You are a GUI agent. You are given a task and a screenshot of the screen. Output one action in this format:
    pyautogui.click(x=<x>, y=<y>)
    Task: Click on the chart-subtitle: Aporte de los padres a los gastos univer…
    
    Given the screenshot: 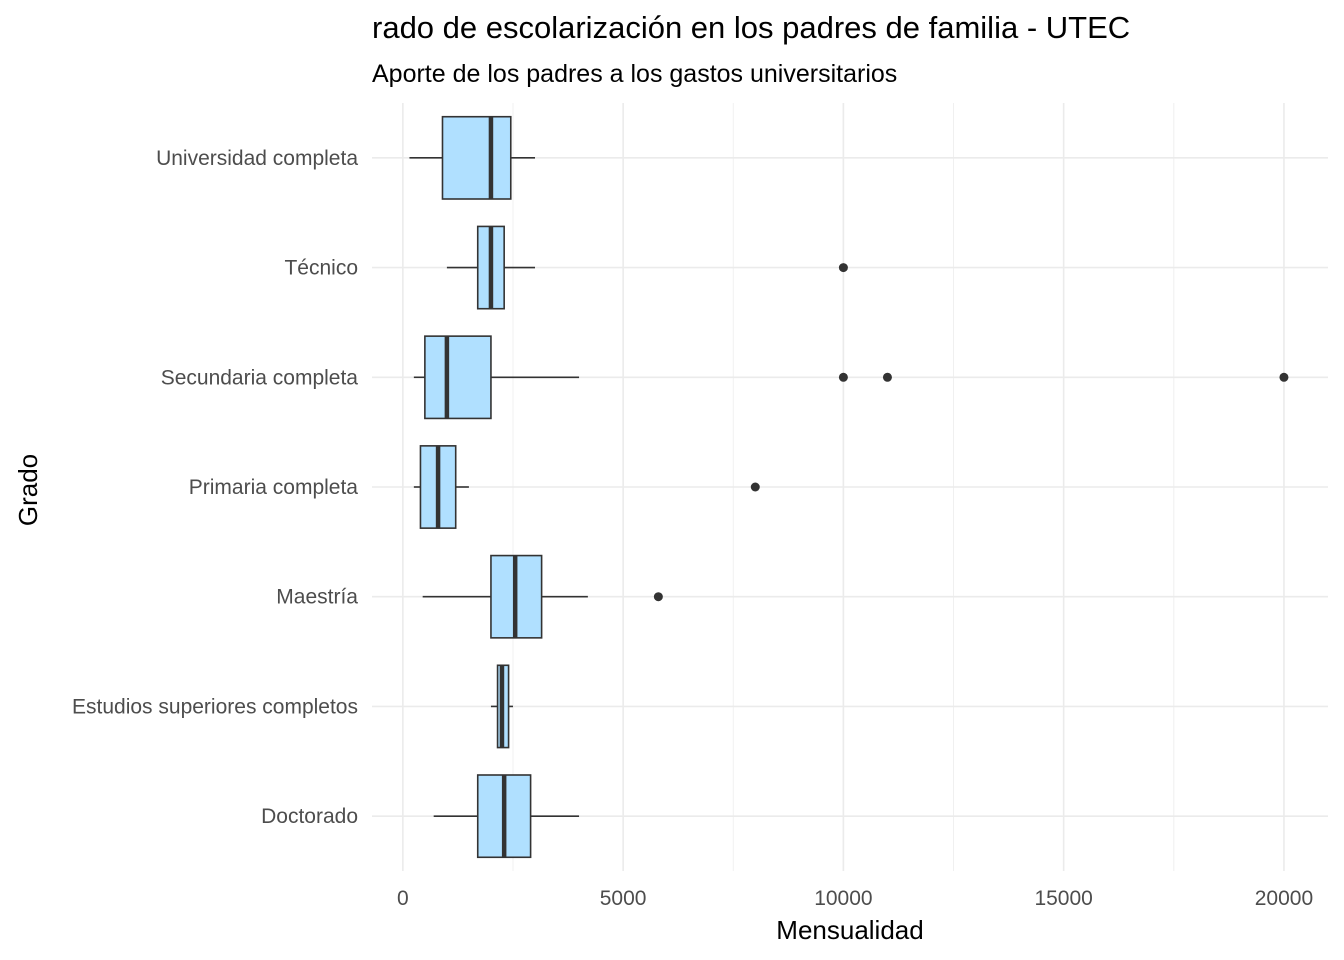 What is the action you would take?
    pyautogui.click(x=635, y=74)
    